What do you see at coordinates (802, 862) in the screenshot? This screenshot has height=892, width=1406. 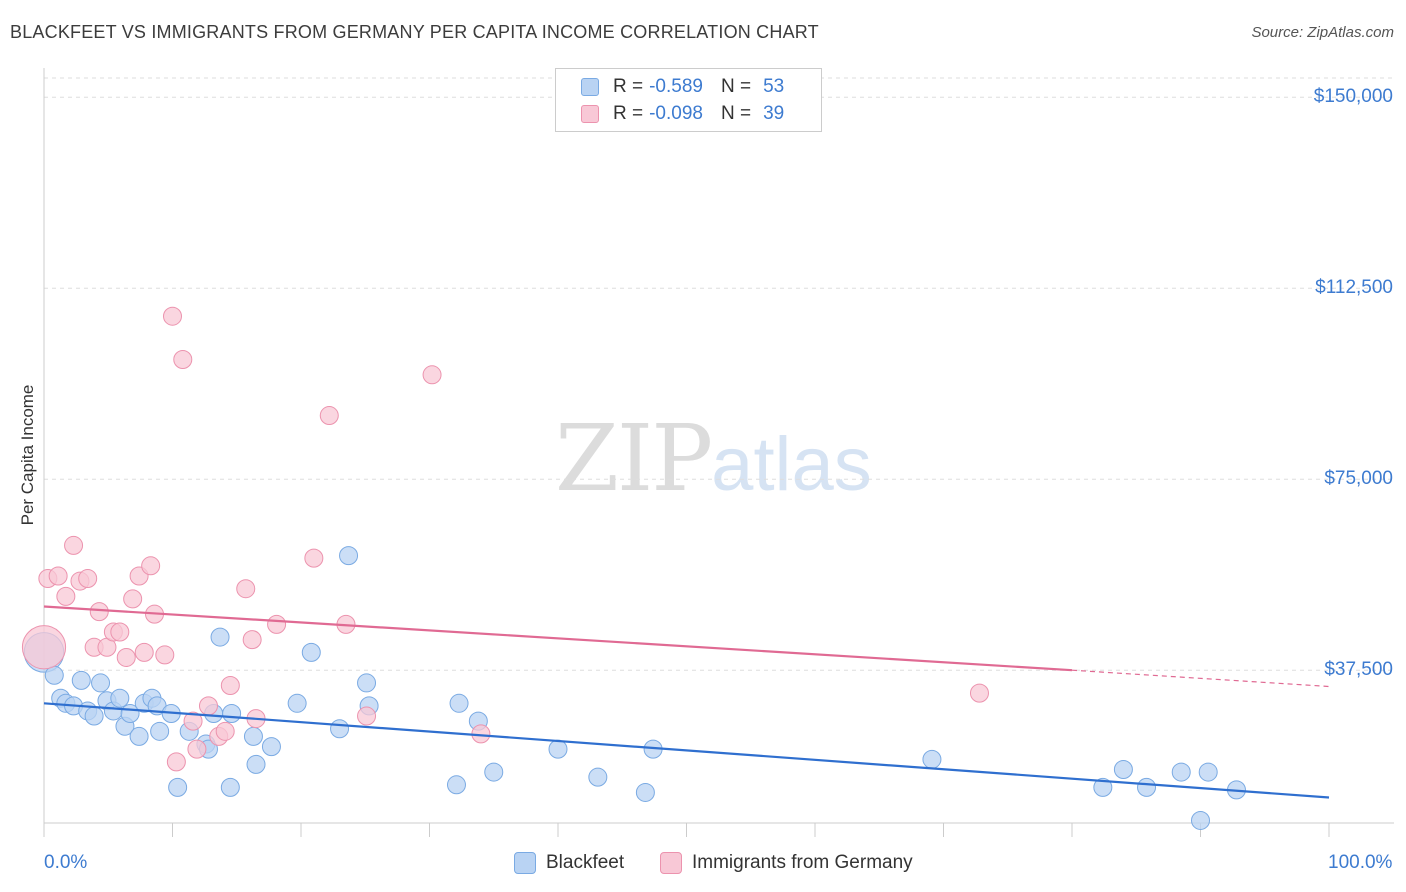 I see `legend-label: Immigrants from Germany` at bounding box center [802, 862].